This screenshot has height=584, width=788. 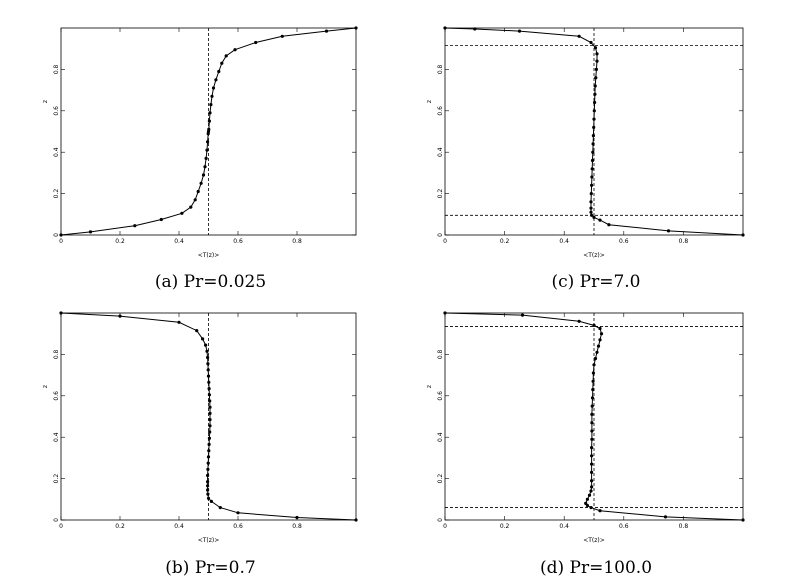 What do you see at coordinates (210, 568) in the screenshot?
I see `panel-caption: (b) Pr=0.7` at bounding box center [210, 568].